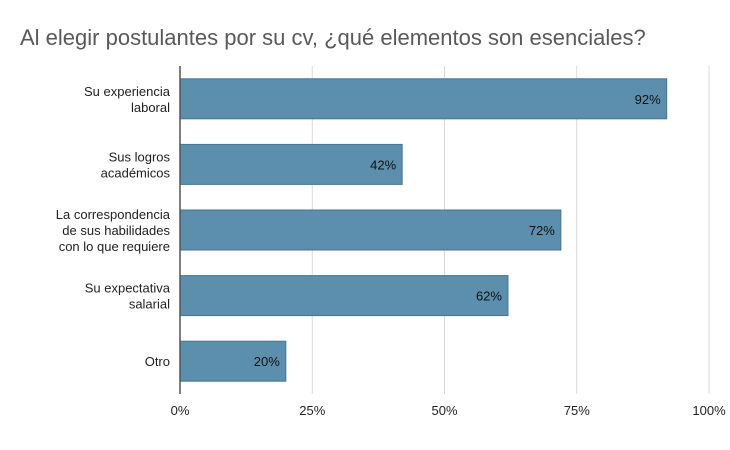 This screenshot has width=730, height=450. What do you see at coordinates (267, 361) in the screenshot?
I see `bar-value-label: 20%` at bounding box center [267, 361].